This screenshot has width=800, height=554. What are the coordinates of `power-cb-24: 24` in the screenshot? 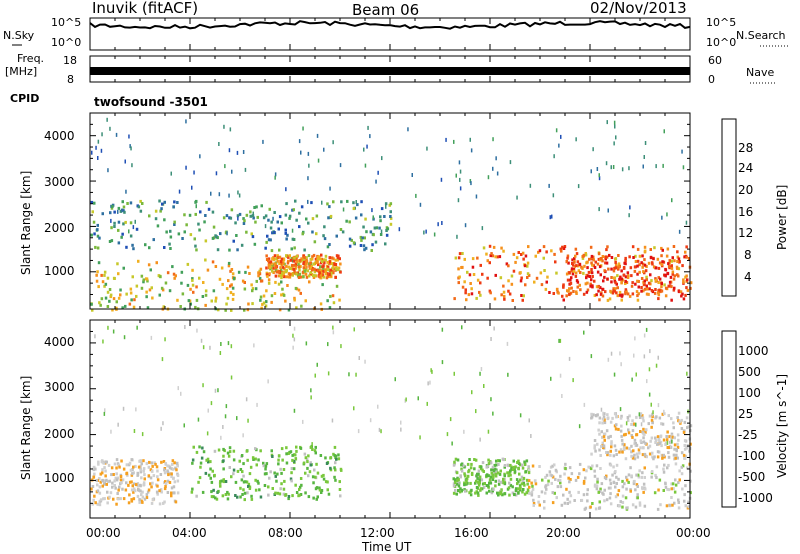 It's located at (746, 168).